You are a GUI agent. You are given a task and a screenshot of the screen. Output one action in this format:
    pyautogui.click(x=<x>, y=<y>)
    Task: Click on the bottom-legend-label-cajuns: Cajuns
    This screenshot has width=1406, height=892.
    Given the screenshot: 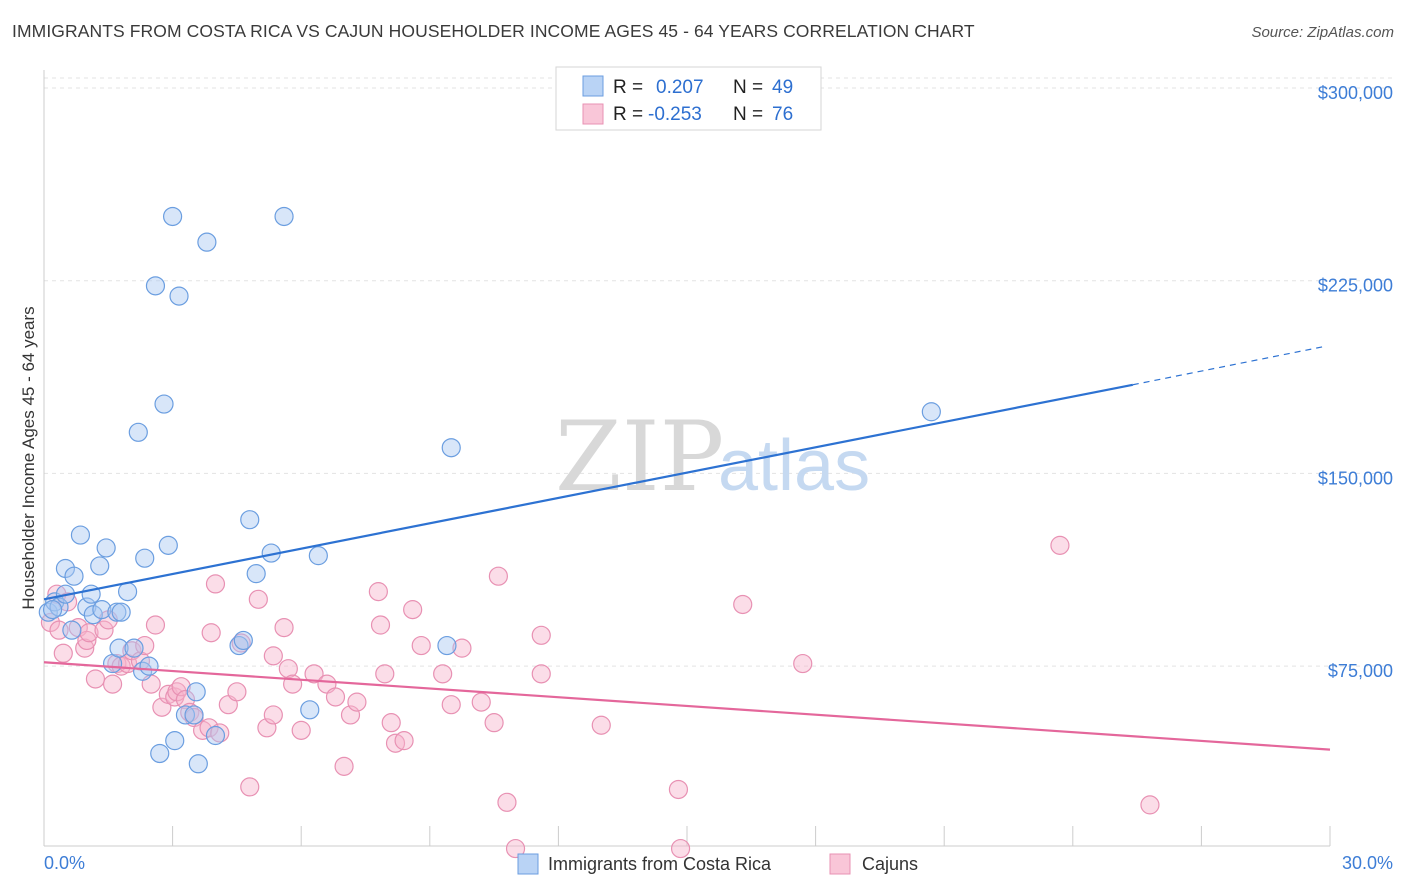 What is the action you would take?
    pyautogui.click(x=890, y=864)
    